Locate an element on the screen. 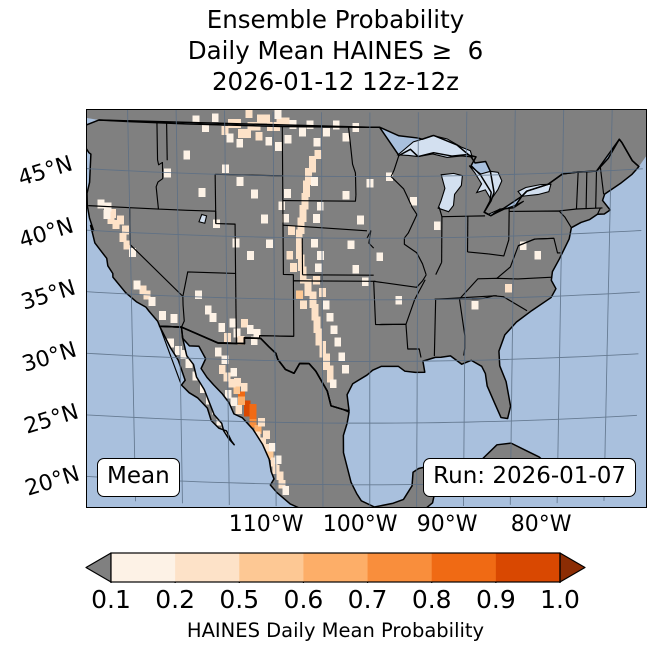 The height and width of the screenshot is (658, 671). title-line-1: Ensemble Probability is located at coordinates (335, 19).